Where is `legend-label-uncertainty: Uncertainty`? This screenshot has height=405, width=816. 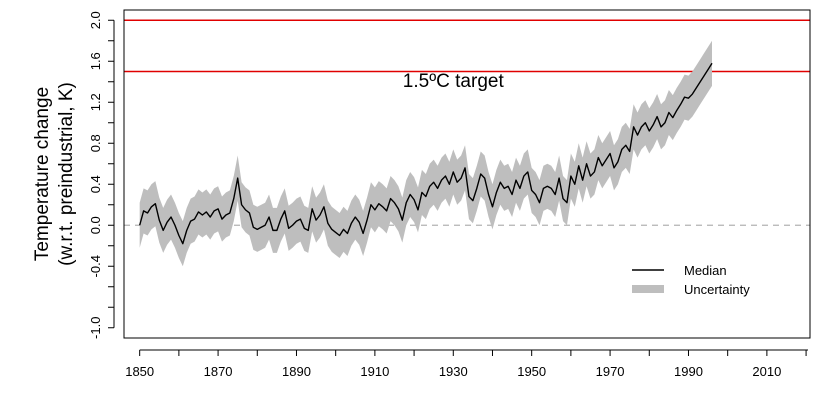 legend-label-uncertainty: Uncertainty is located at coordinates (717, 289).